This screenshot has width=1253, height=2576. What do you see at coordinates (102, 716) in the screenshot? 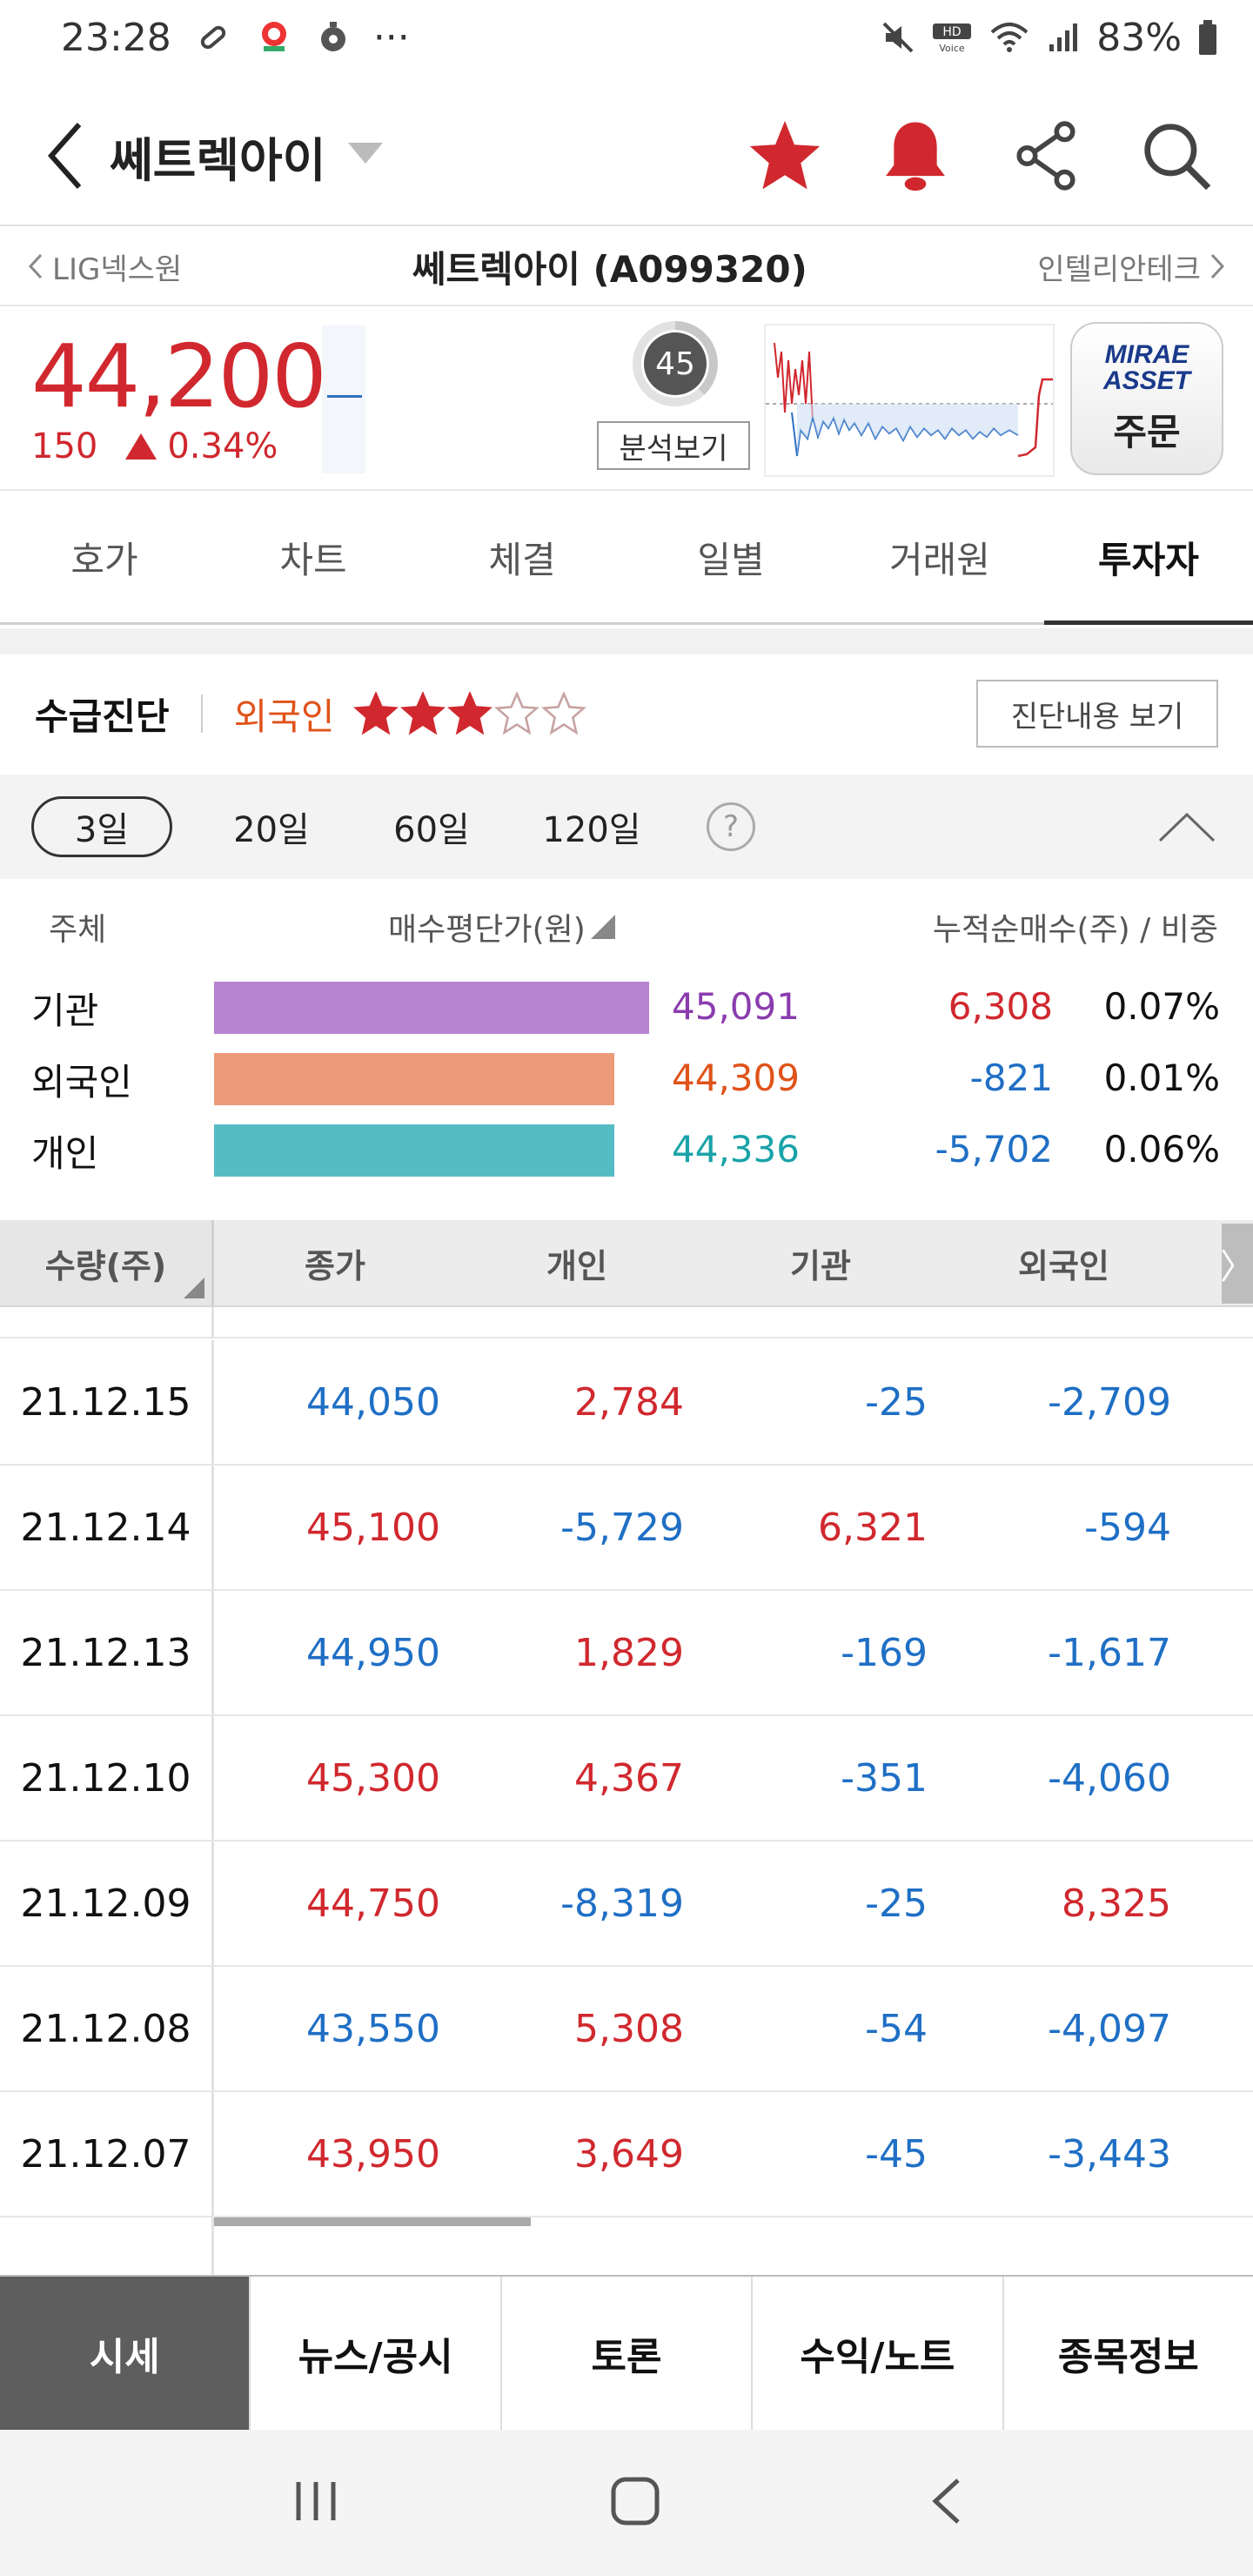
I see `diagnosis-title: 수급진단` at bounding box center [102, 716].